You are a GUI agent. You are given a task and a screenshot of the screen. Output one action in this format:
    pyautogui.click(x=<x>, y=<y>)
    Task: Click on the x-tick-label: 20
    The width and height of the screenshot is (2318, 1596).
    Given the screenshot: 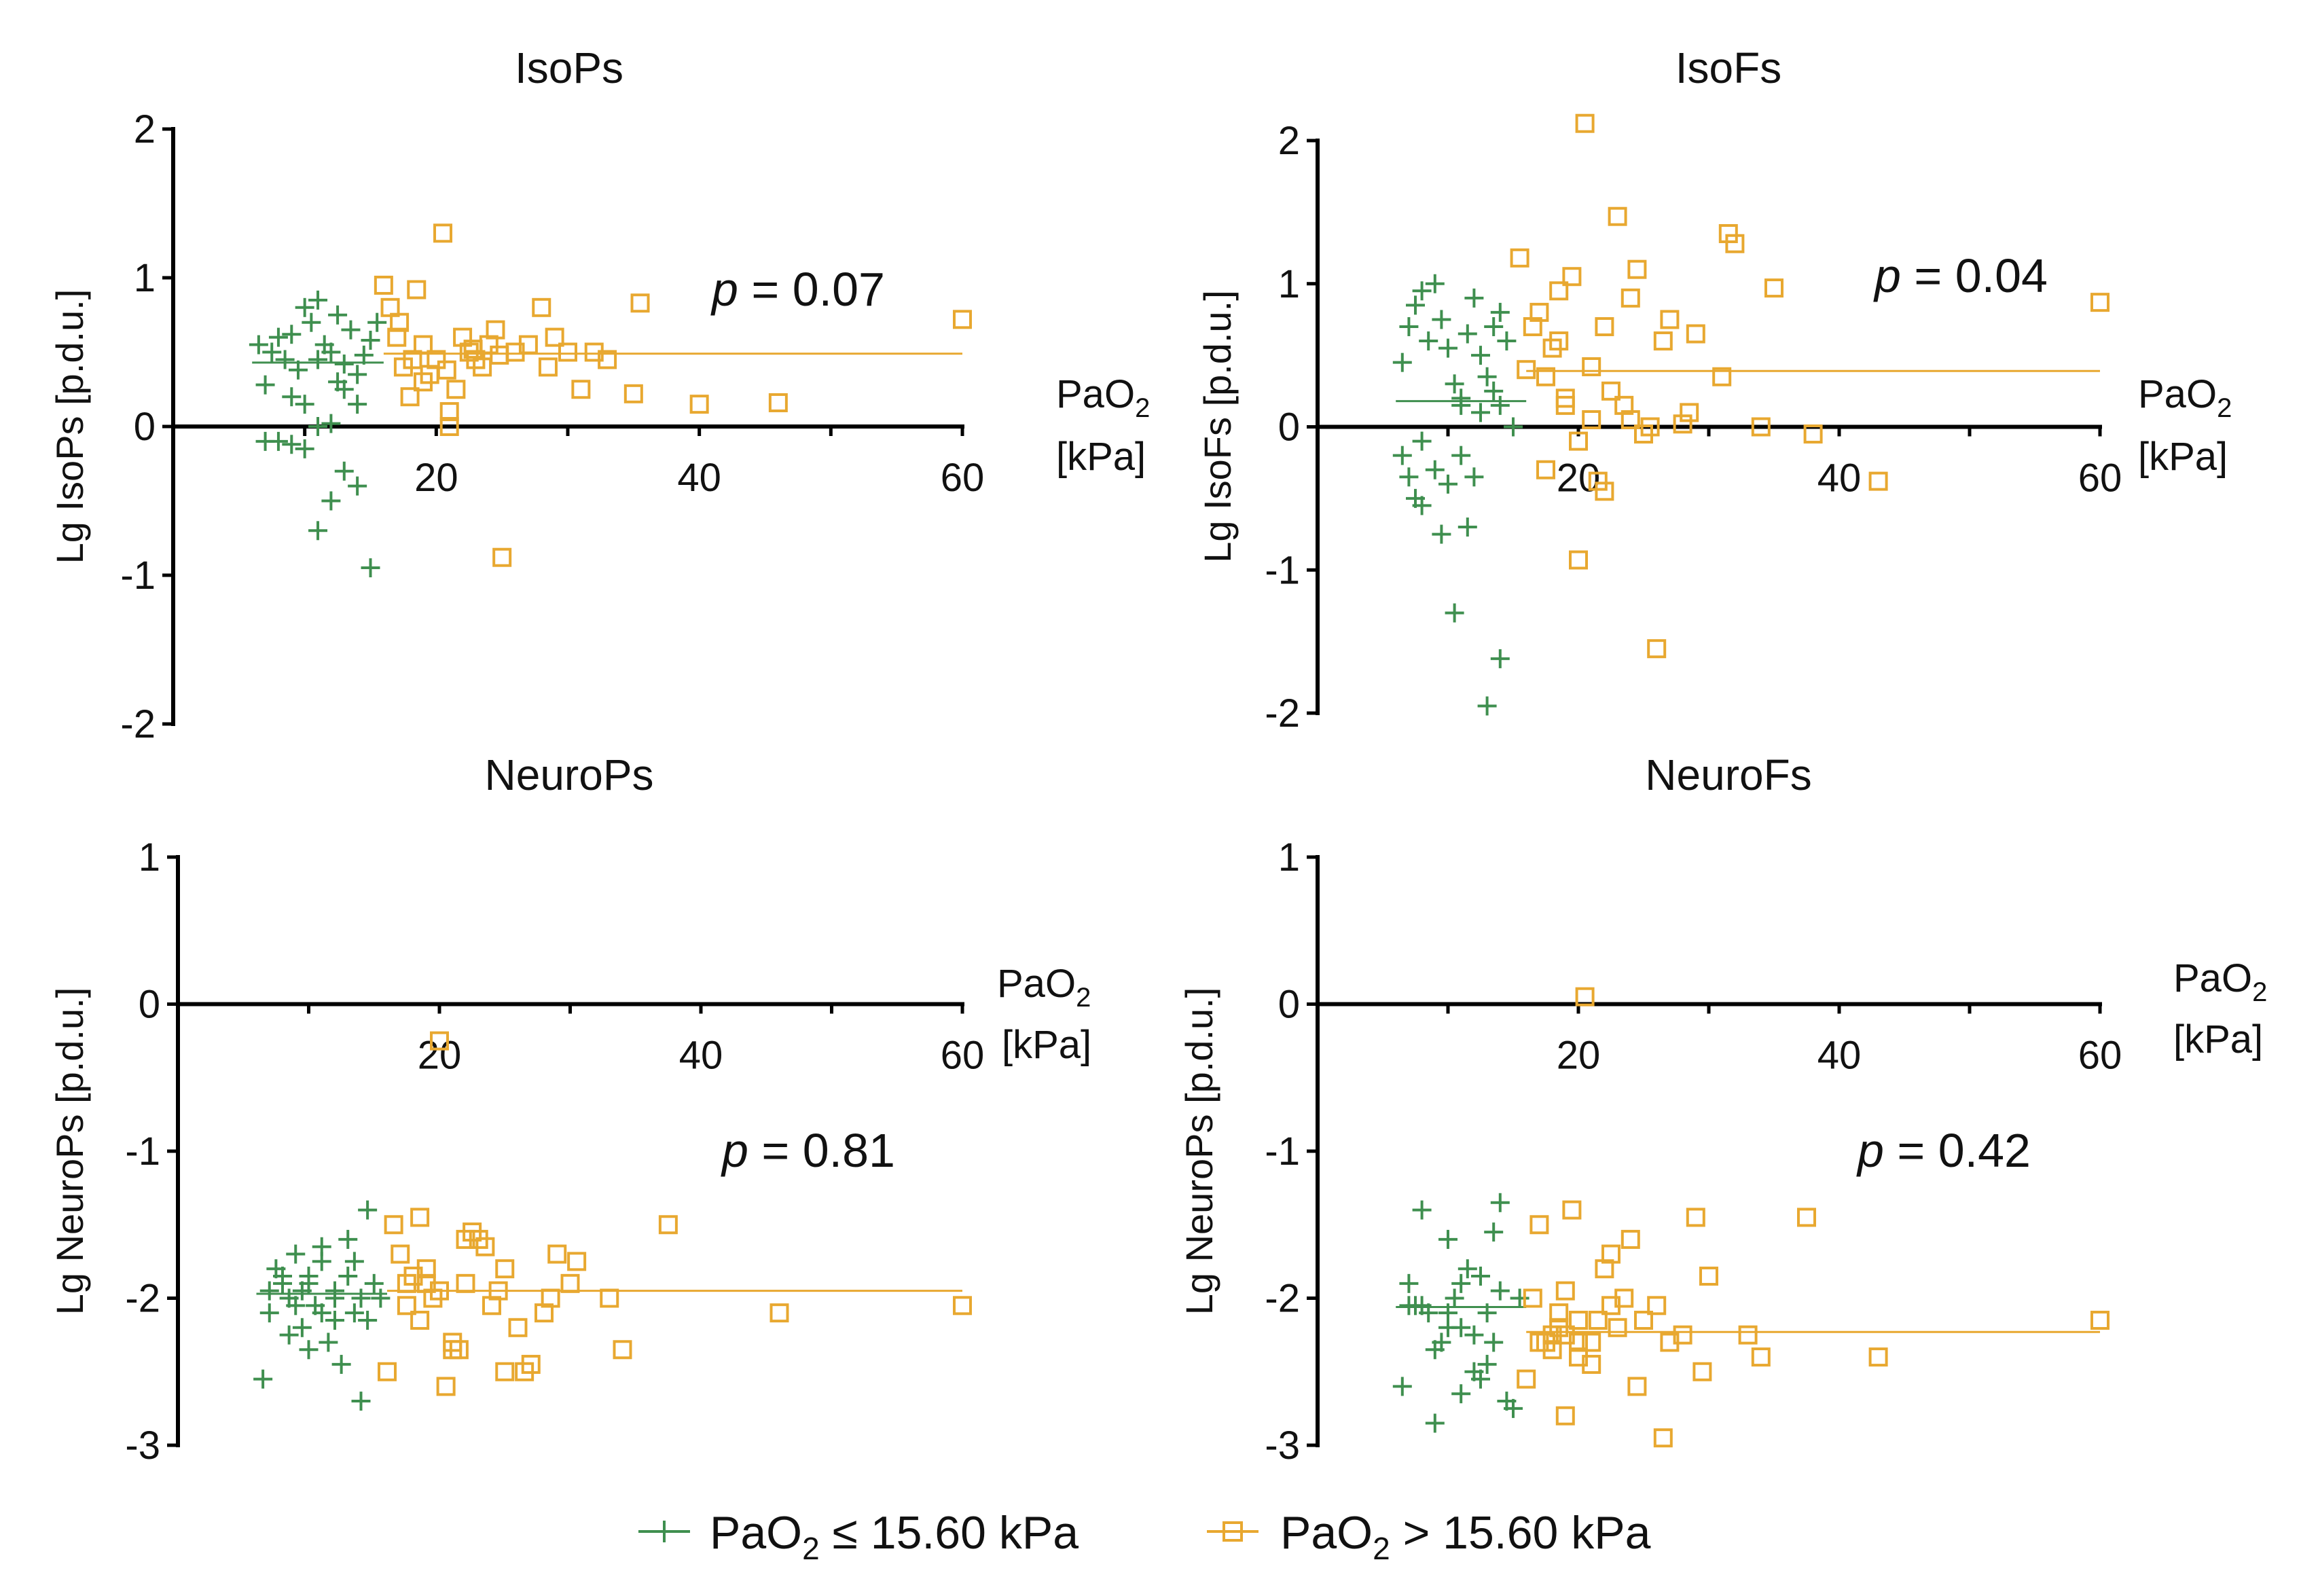 What is the action you would take?
    pyautogui.click(x=1579, y=1056)
    